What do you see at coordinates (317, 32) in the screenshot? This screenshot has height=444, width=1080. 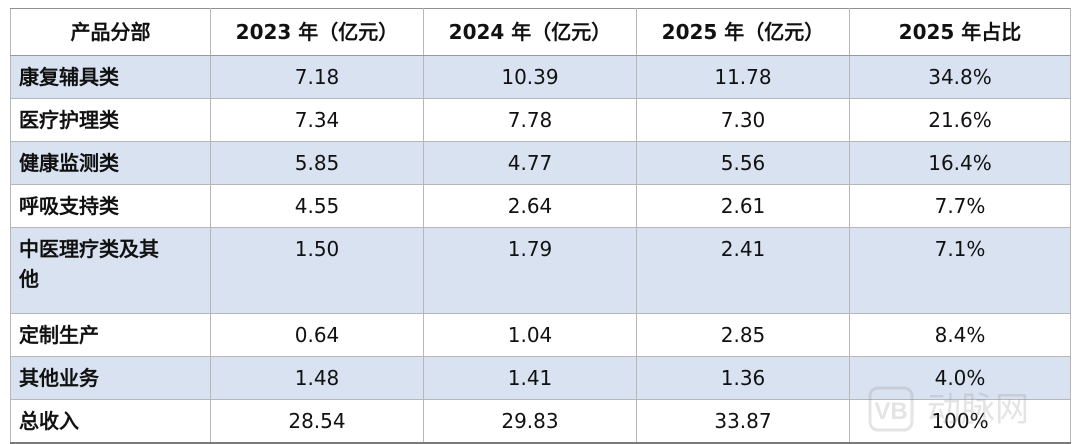 I see `header-2023: 2023 年（亿元）` at bounding box center [317, 32].